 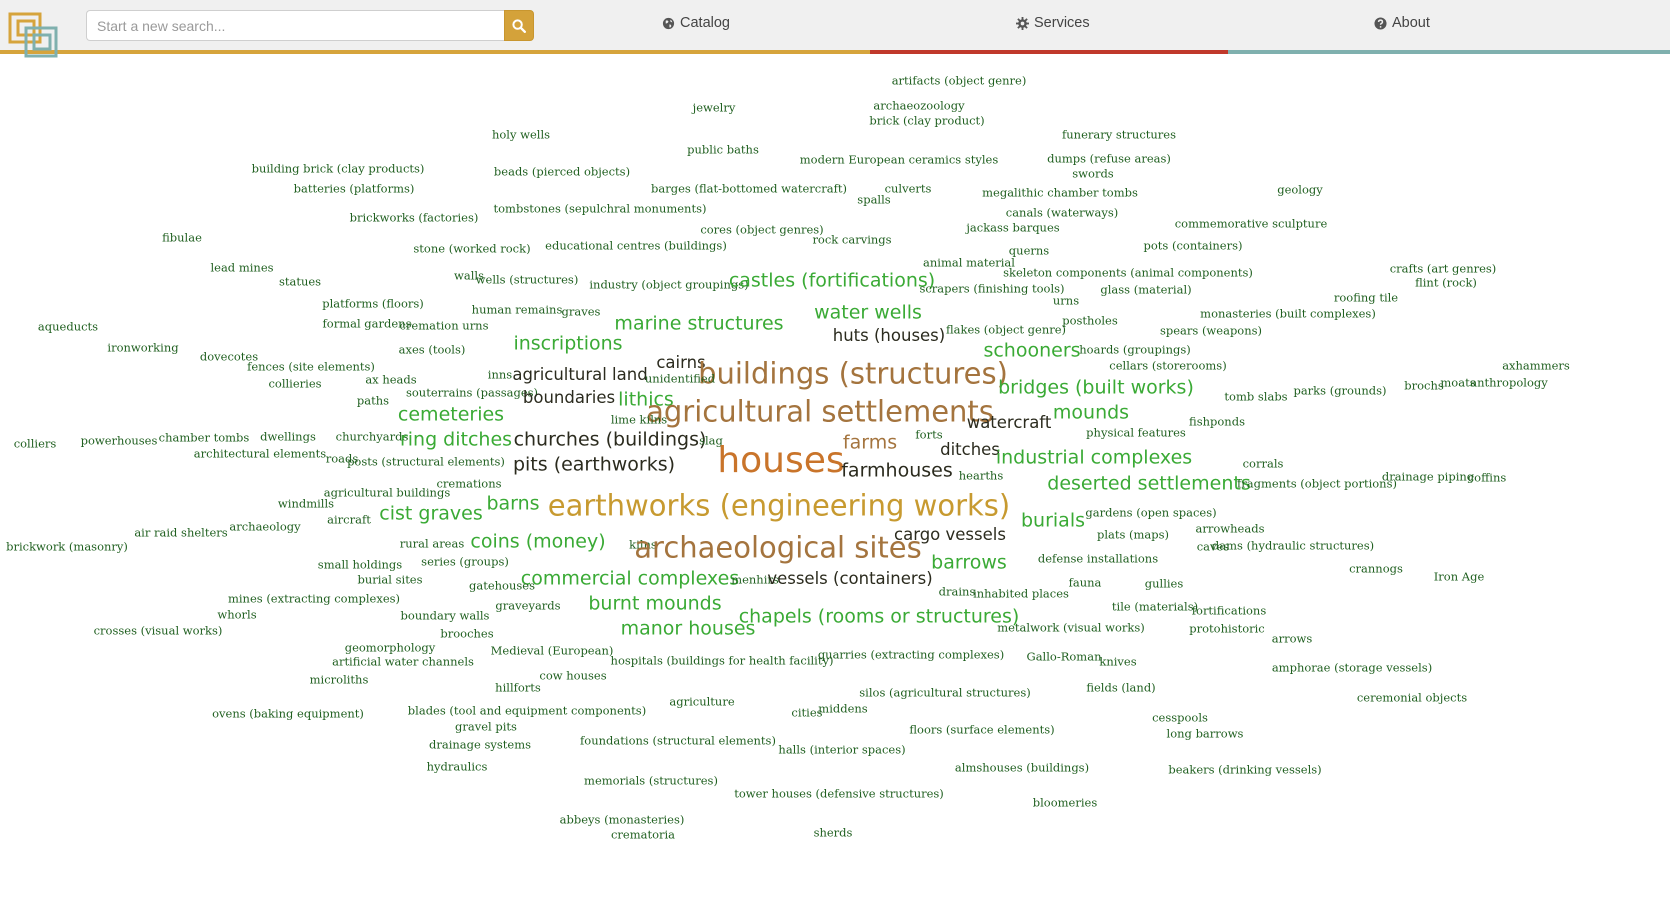 What do you see at coordinates (1133, 534) in the screenshot?
I see `cloud-term: plats (maps)` at bounding box center [1133, 534].